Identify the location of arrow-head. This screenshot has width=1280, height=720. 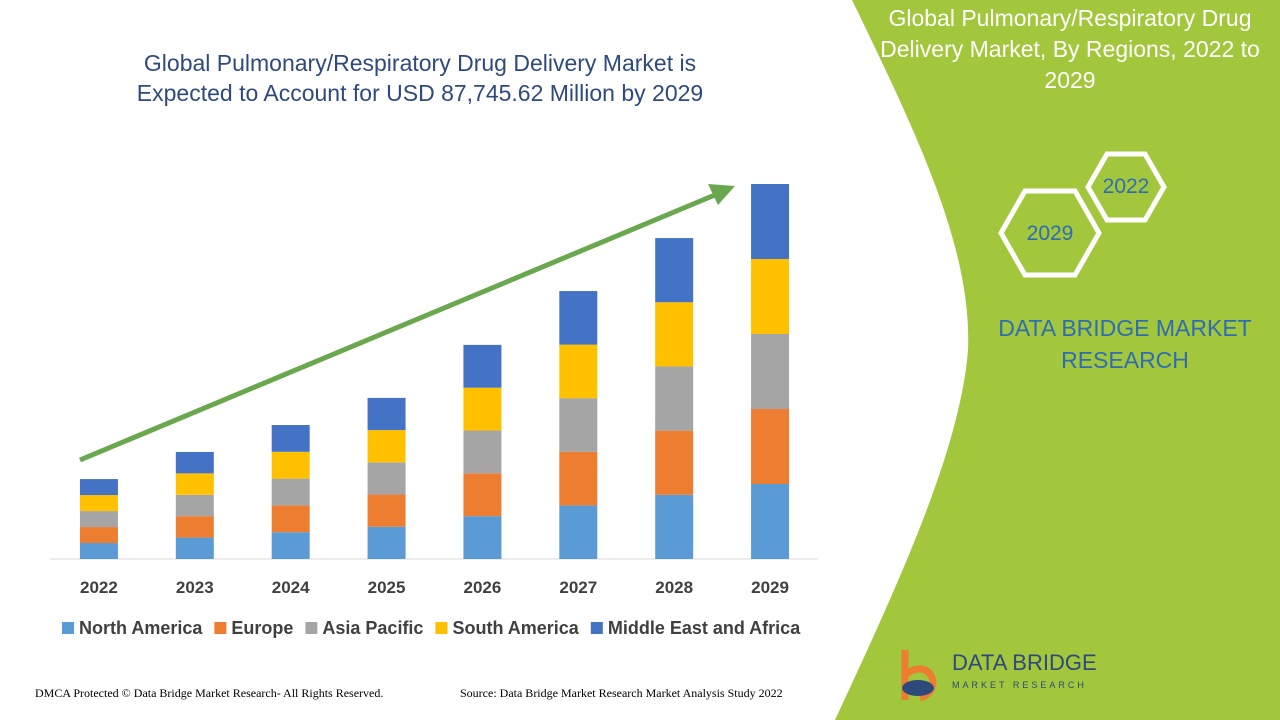
(721, 194).